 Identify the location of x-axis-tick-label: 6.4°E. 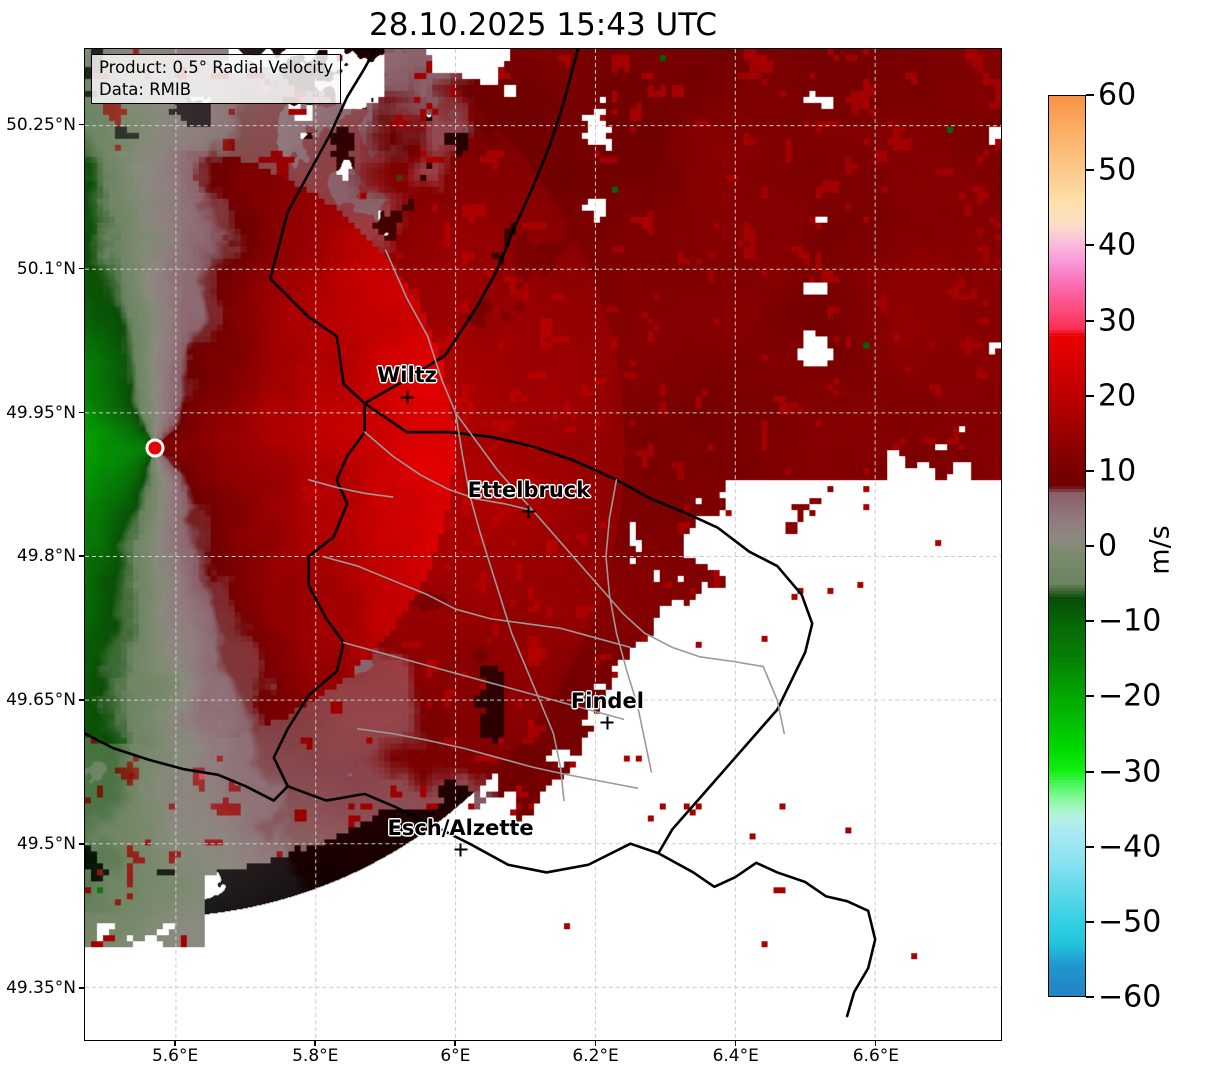
(735, 1056).